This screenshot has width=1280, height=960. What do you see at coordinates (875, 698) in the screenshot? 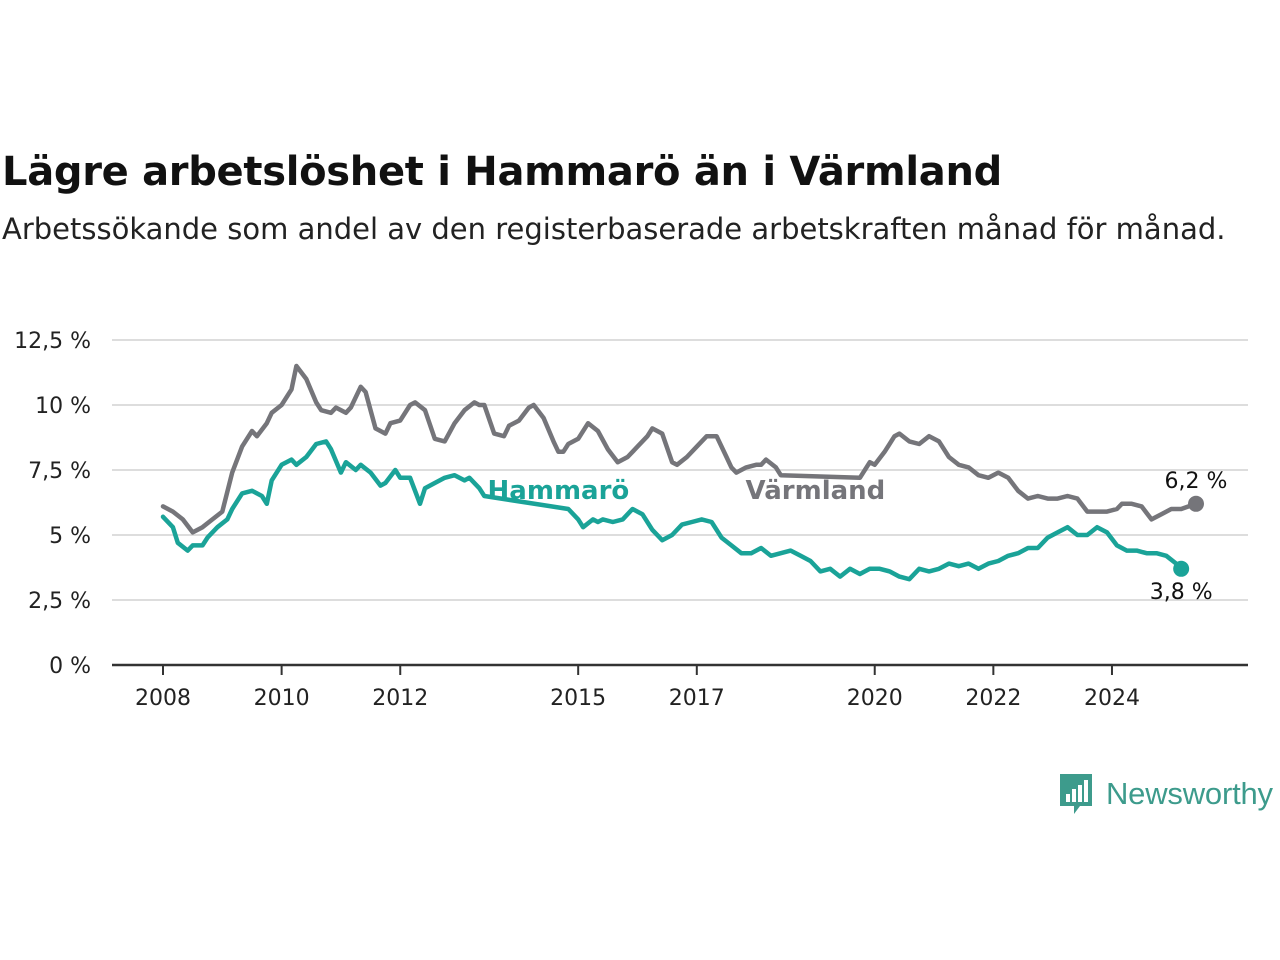
I see `x-tick-label: 2020` at bounding box center [875, 698].